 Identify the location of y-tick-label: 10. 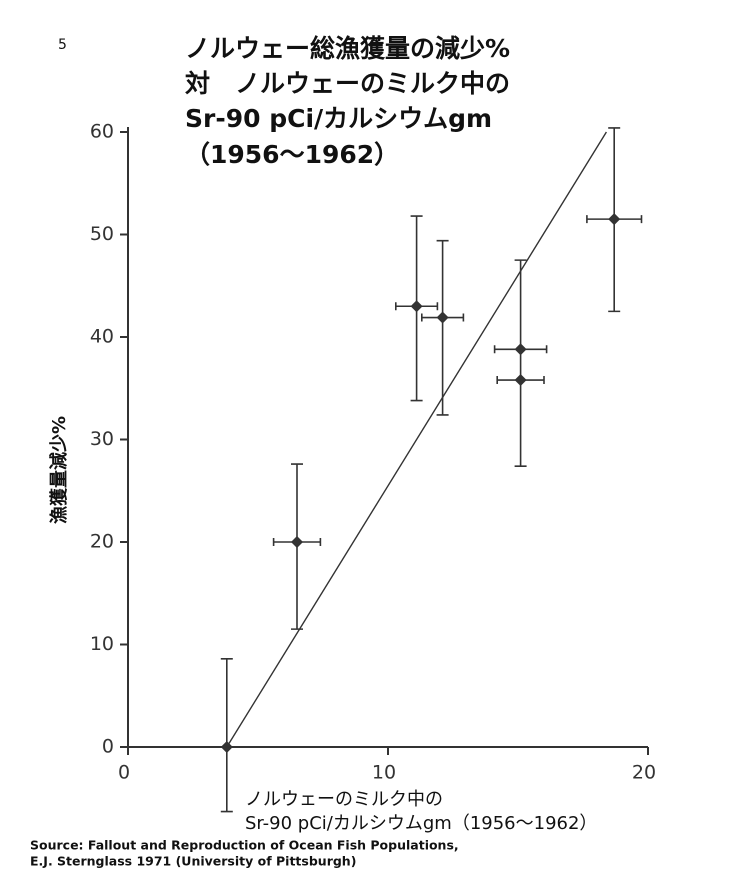
(102, 644).